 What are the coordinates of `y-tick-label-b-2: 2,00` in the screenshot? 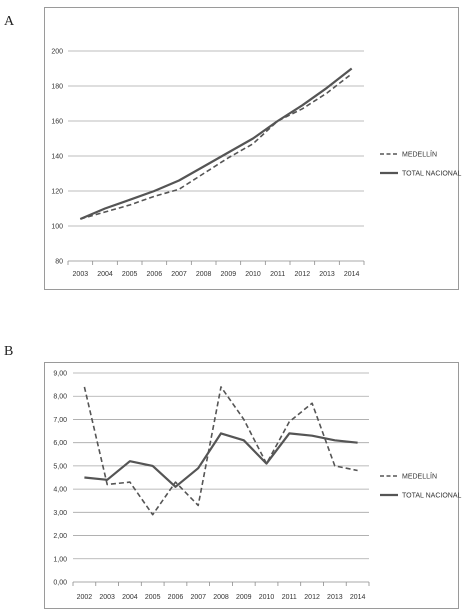 It's located at (60, 536).